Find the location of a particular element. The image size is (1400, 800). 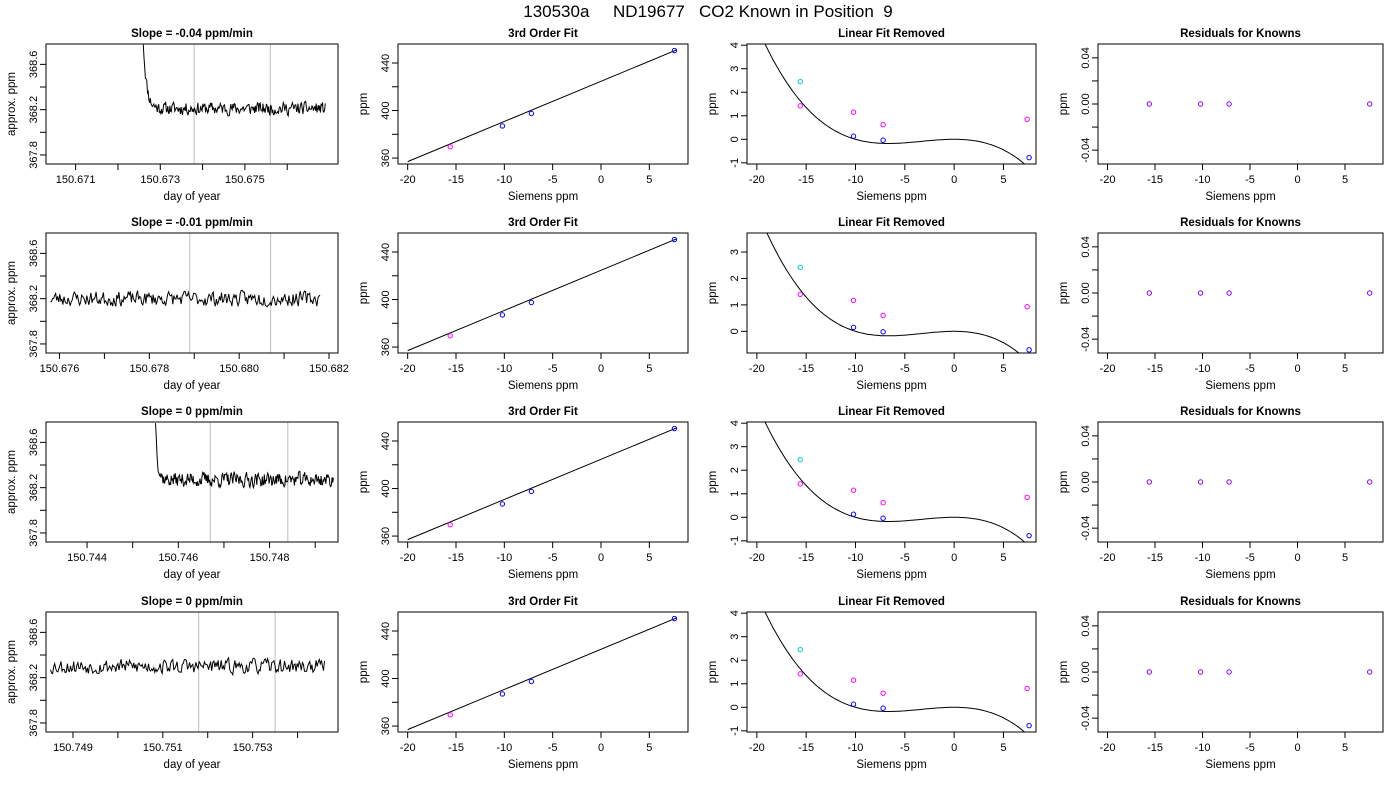

y-tick-label: 0.00 is located at coordinates (1086, 103).